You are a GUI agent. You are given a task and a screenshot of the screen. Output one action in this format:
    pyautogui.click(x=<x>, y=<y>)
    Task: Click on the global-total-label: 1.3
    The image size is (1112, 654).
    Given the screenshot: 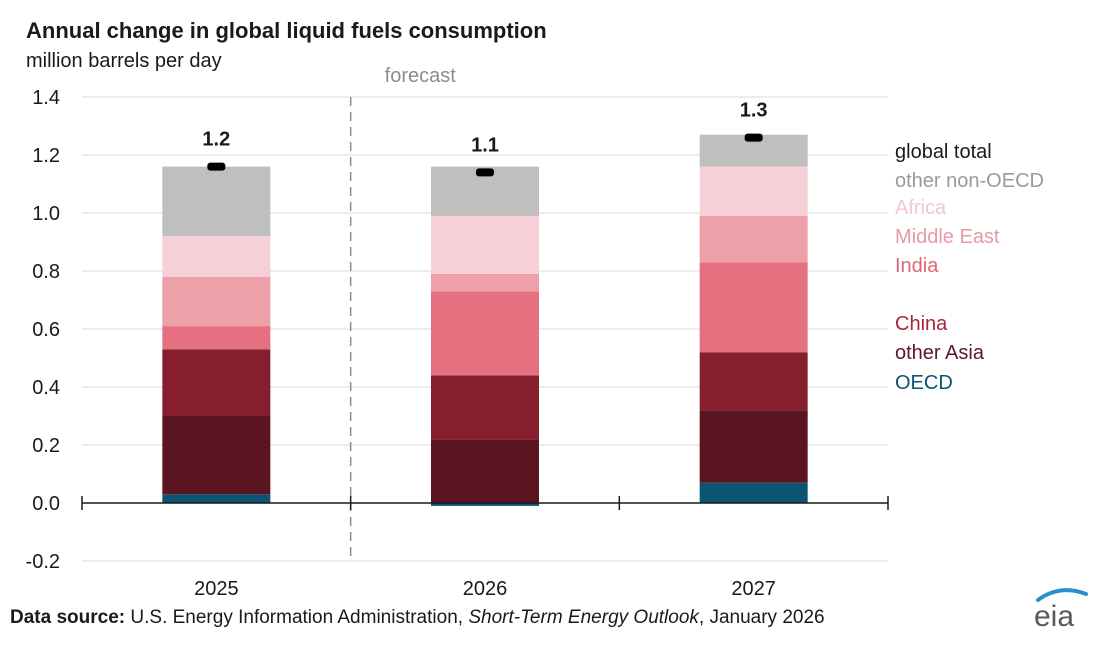 What is the action you would take?
    pyautogui.click(x=754, y=111)
    